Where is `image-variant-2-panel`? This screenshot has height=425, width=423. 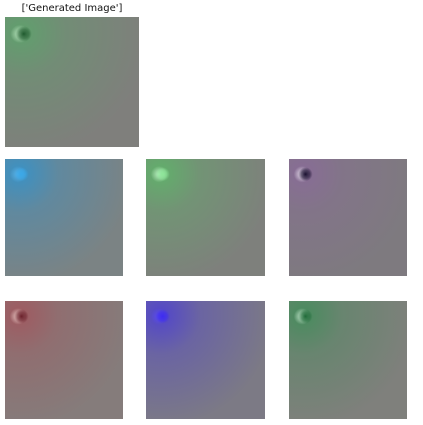 image-variant-2-panel is located at coordinates (205, 217).